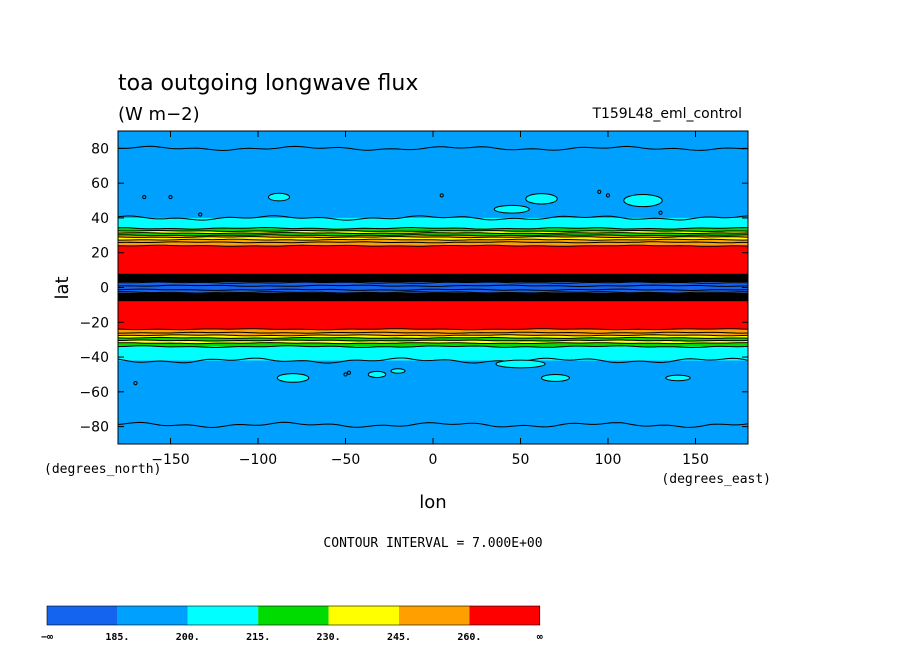  I want to click on y-tick-label: 40, so click(100, 219).